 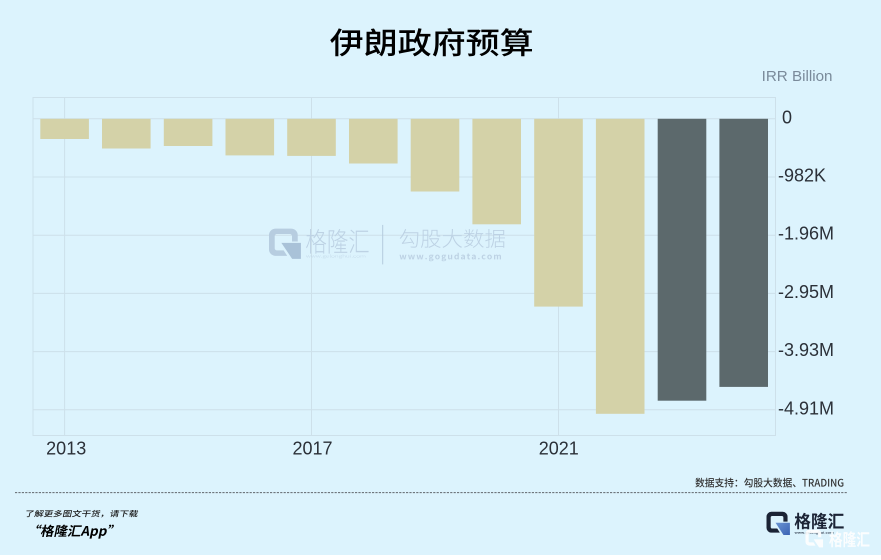 I want to click on svg-text: -3.93M, so click(x=806, y=350).